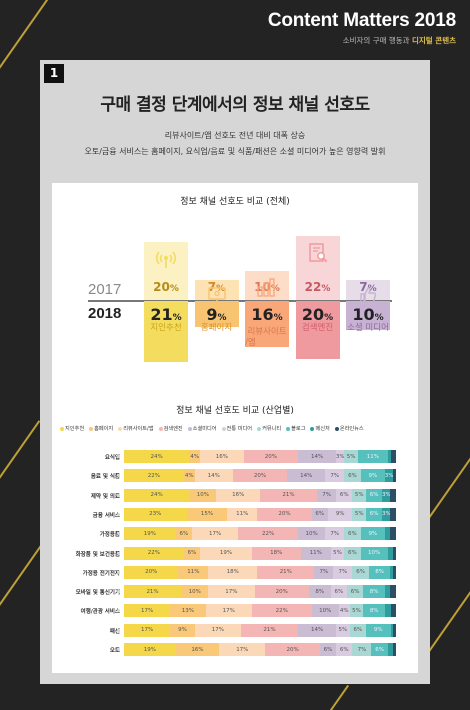 The height and width of the screenshot is (710, 470). Describe the element at coordinates (157, 456) in the screenshot. I see `bar-segment: 24%` at that location.